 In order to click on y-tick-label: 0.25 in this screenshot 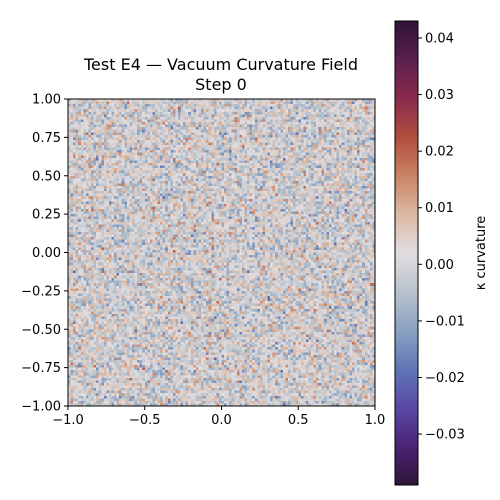, I will do `click(46, 215)`.